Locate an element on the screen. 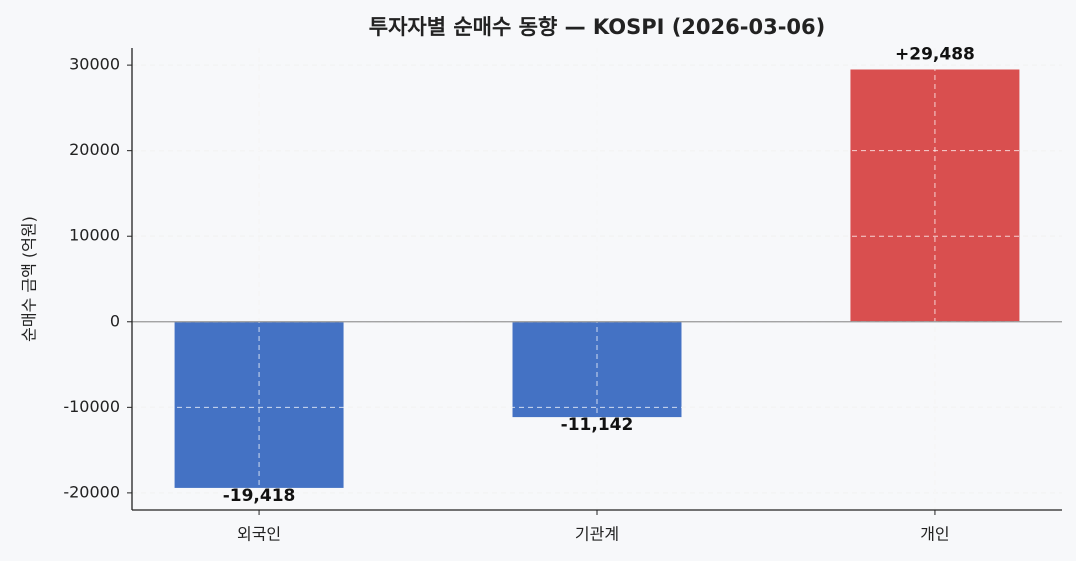 This screenshot has width=1076, height=561. y-tick-label: -10000 is located at coordinates (91, 406).